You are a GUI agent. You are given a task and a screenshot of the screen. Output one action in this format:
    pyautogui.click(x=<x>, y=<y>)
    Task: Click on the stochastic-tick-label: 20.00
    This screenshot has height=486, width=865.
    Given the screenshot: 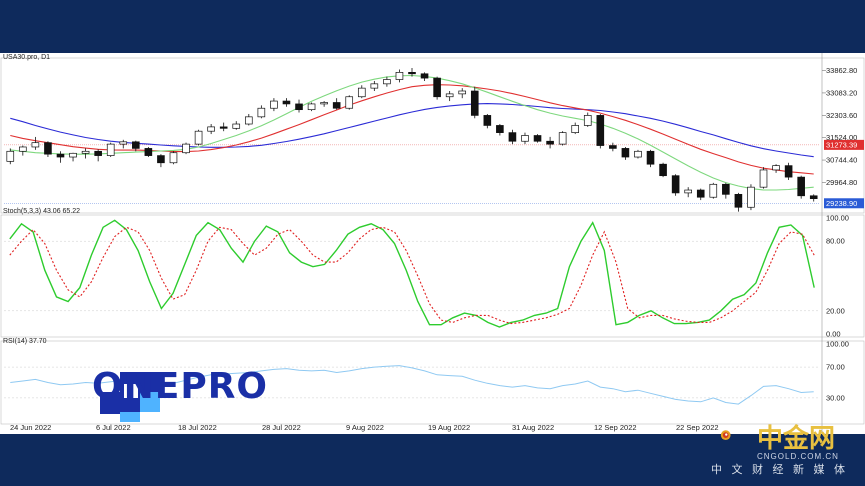 What is the action you would take?
    pyautogui.click(x=835, y=310)
    